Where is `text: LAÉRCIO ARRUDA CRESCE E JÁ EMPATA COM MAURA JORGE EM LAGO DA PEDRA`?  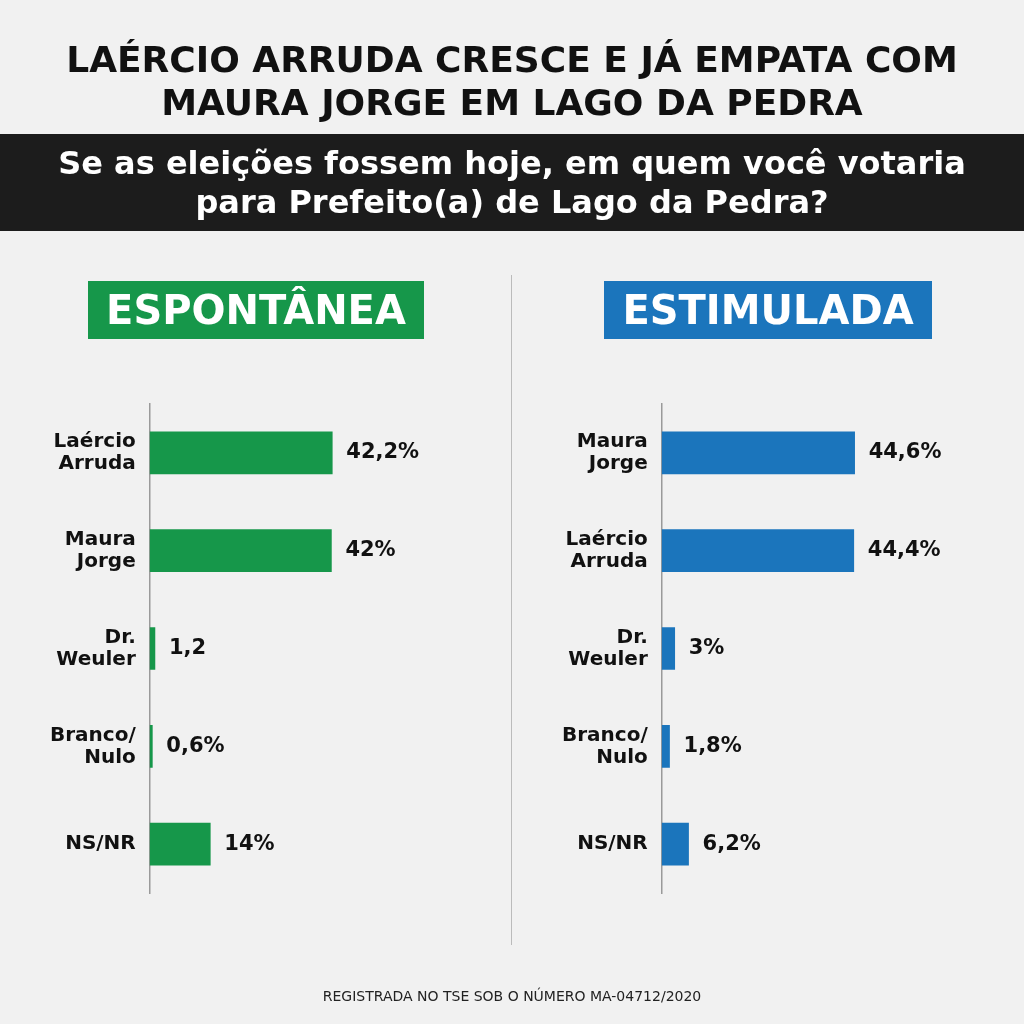
text: LAÉRCIO ARRUDA CRESCE E JÁ EMPATA COM MAURA JORGE EM LAGO DA PEDRA is located at coordinates (512, 82).